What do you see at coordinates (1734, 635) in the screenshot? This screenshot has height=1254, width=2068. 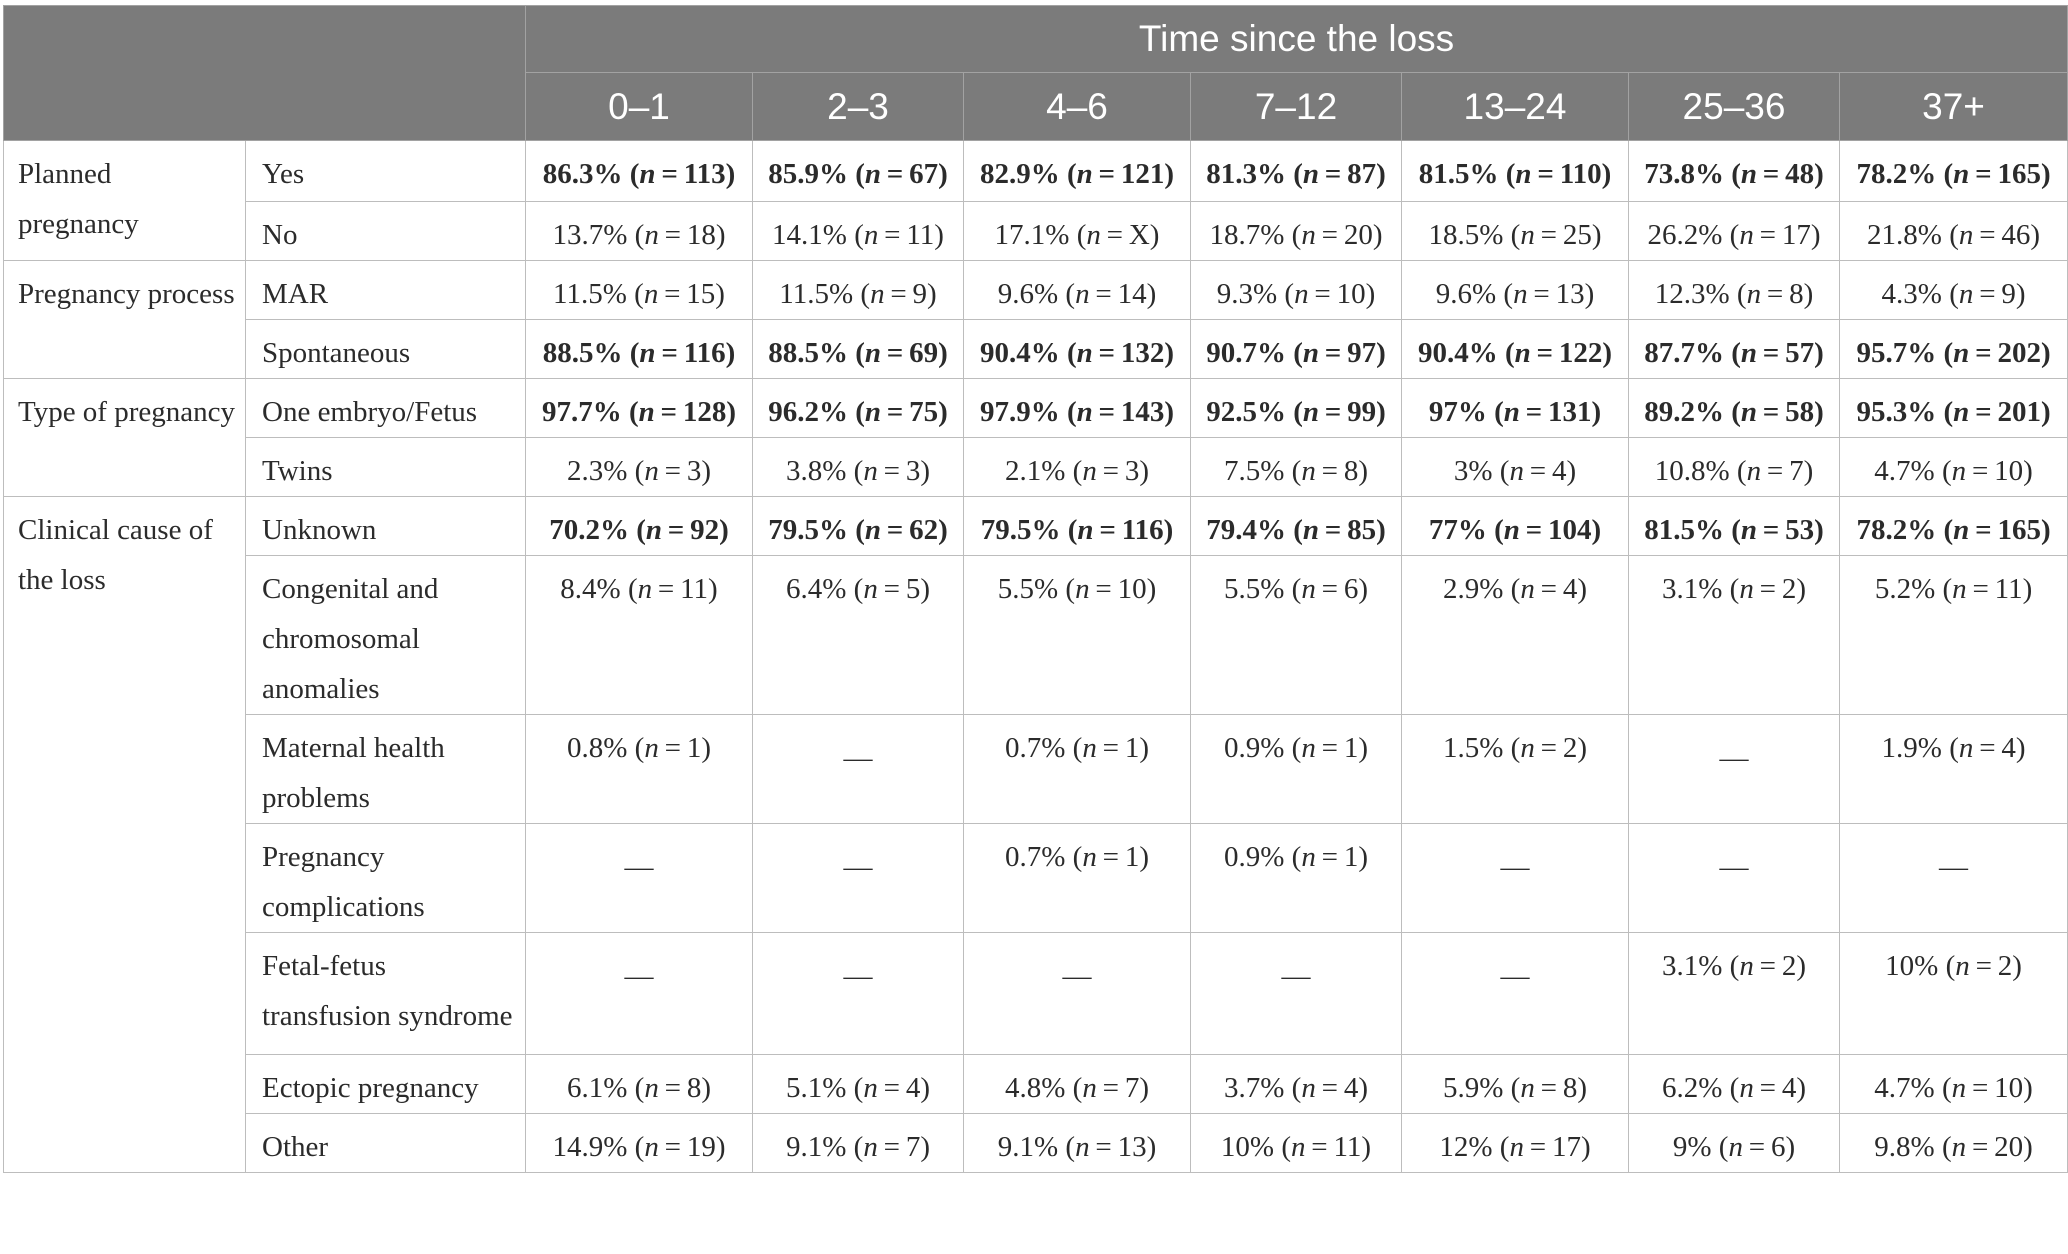 I see `data-cell: 3.1% (n = 2)` at bounding box center [1734, 635].